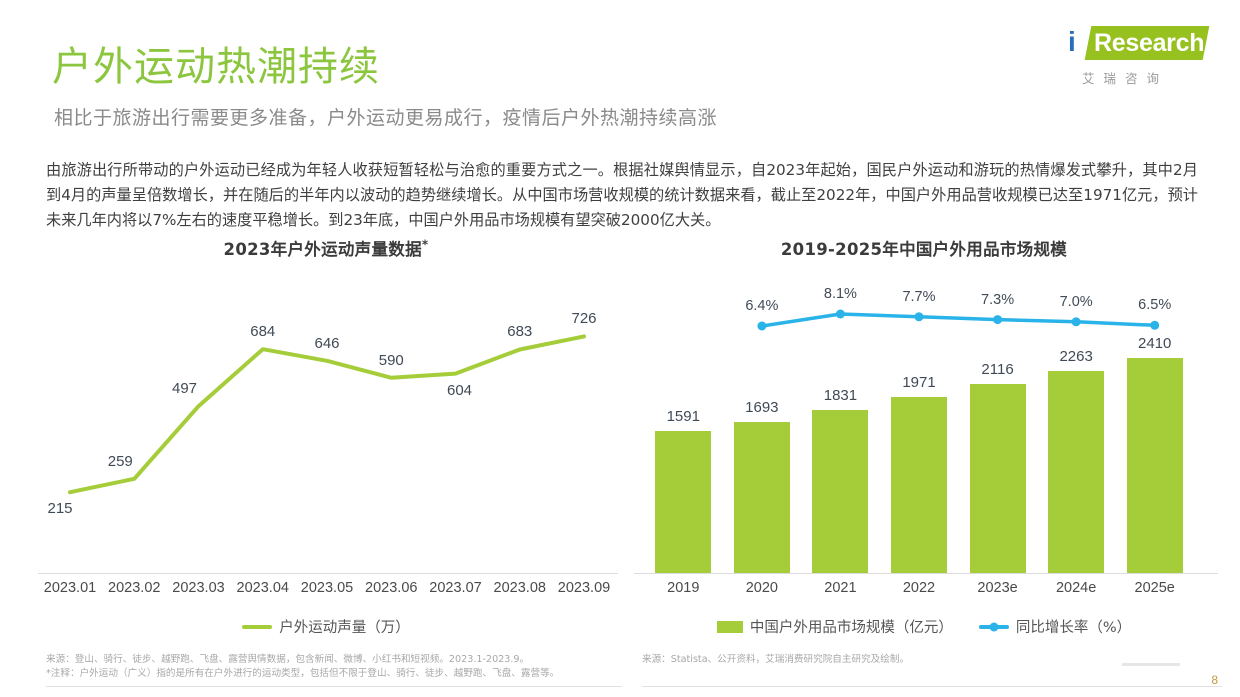 The height and width of the screenshot is (697, 1240). Describe the element at coordinates (993, 626) in the screenshot. I see `legend-line-marker-swatch-icon` at that location.